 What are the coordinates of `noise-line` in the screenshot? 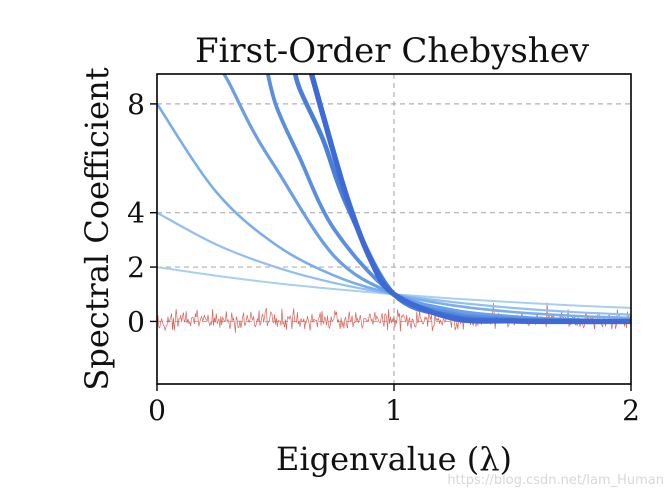 It's located at (394, 317).